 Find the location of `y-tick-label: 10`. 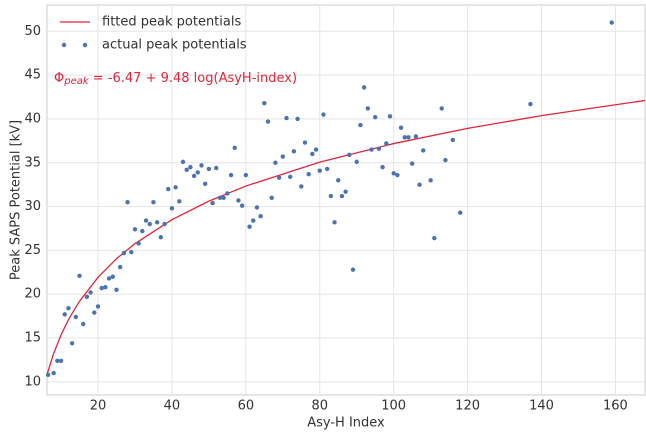

y-tick-label: 10 is located at coordinates (32, 381).